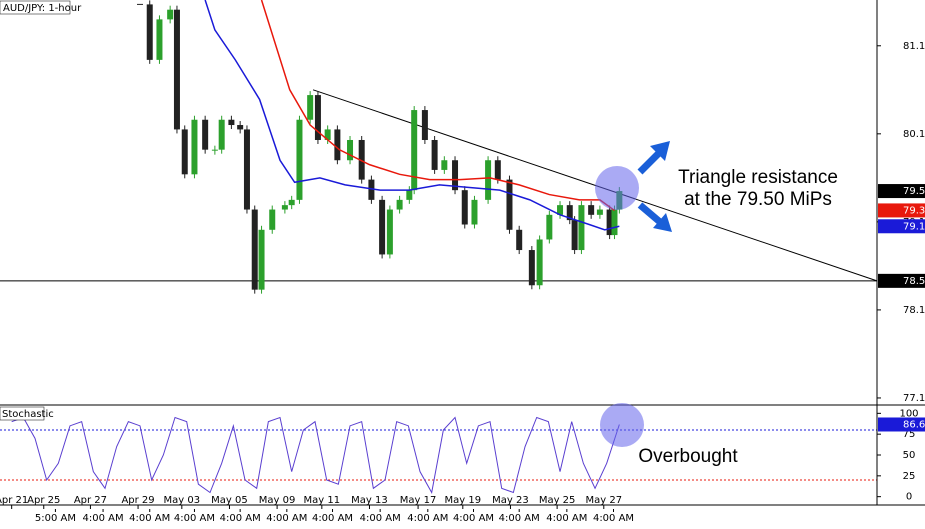 This screenshot has height=529, width=925. Describe the element at coordinates (908, 413) in the screenshot. I see `y-tick-label: 100` at that location.